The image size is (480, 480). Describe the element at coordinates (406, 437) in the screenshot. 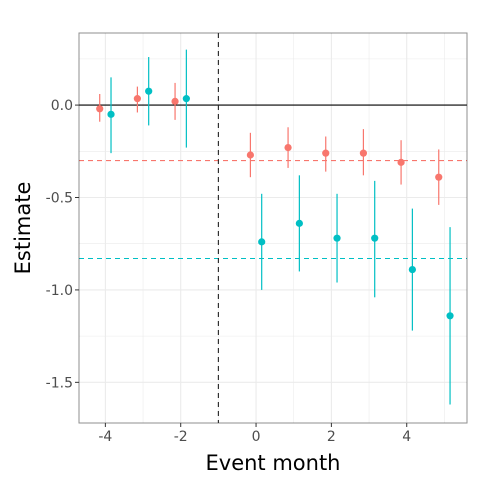

I see `x-tick-label: 4` at that location.